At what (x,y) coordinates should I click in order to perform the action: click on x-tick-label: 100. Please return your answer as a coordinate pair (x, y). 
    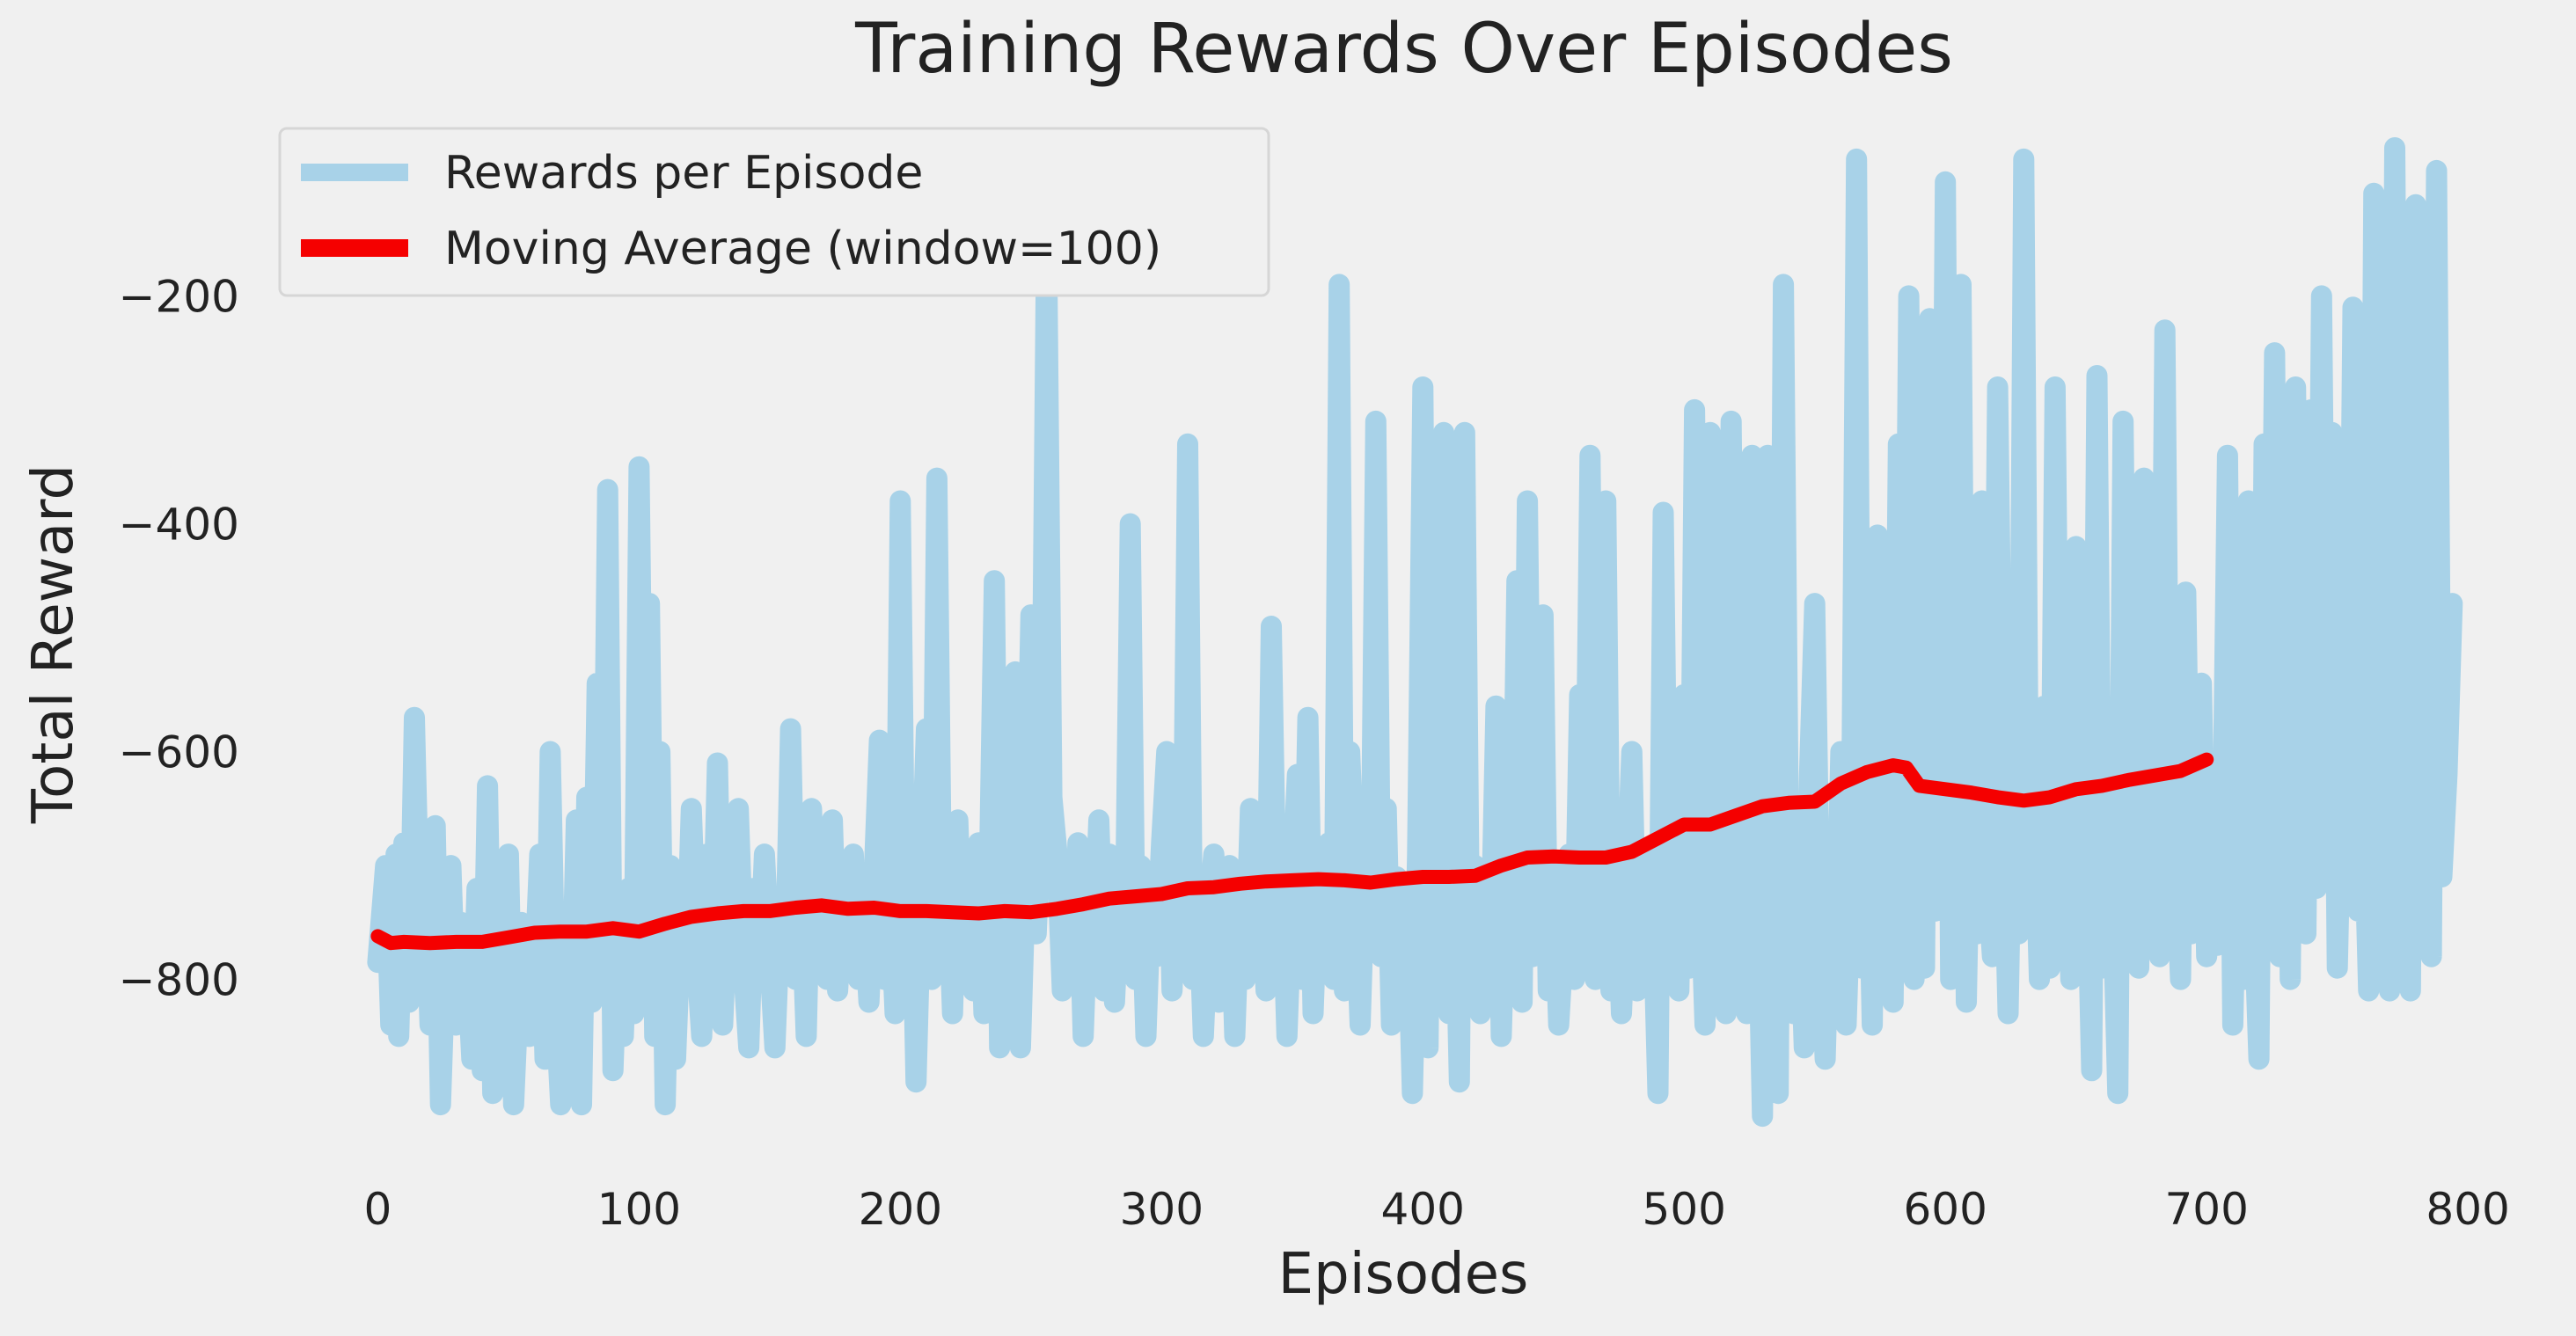
    Looking at the image, I should click on (639, 1209).